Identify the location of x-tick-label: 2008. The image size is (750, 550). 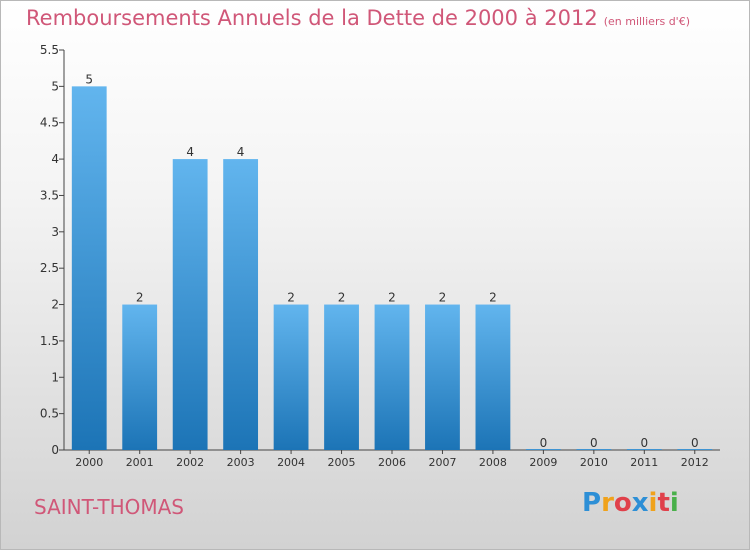
(493, 462).